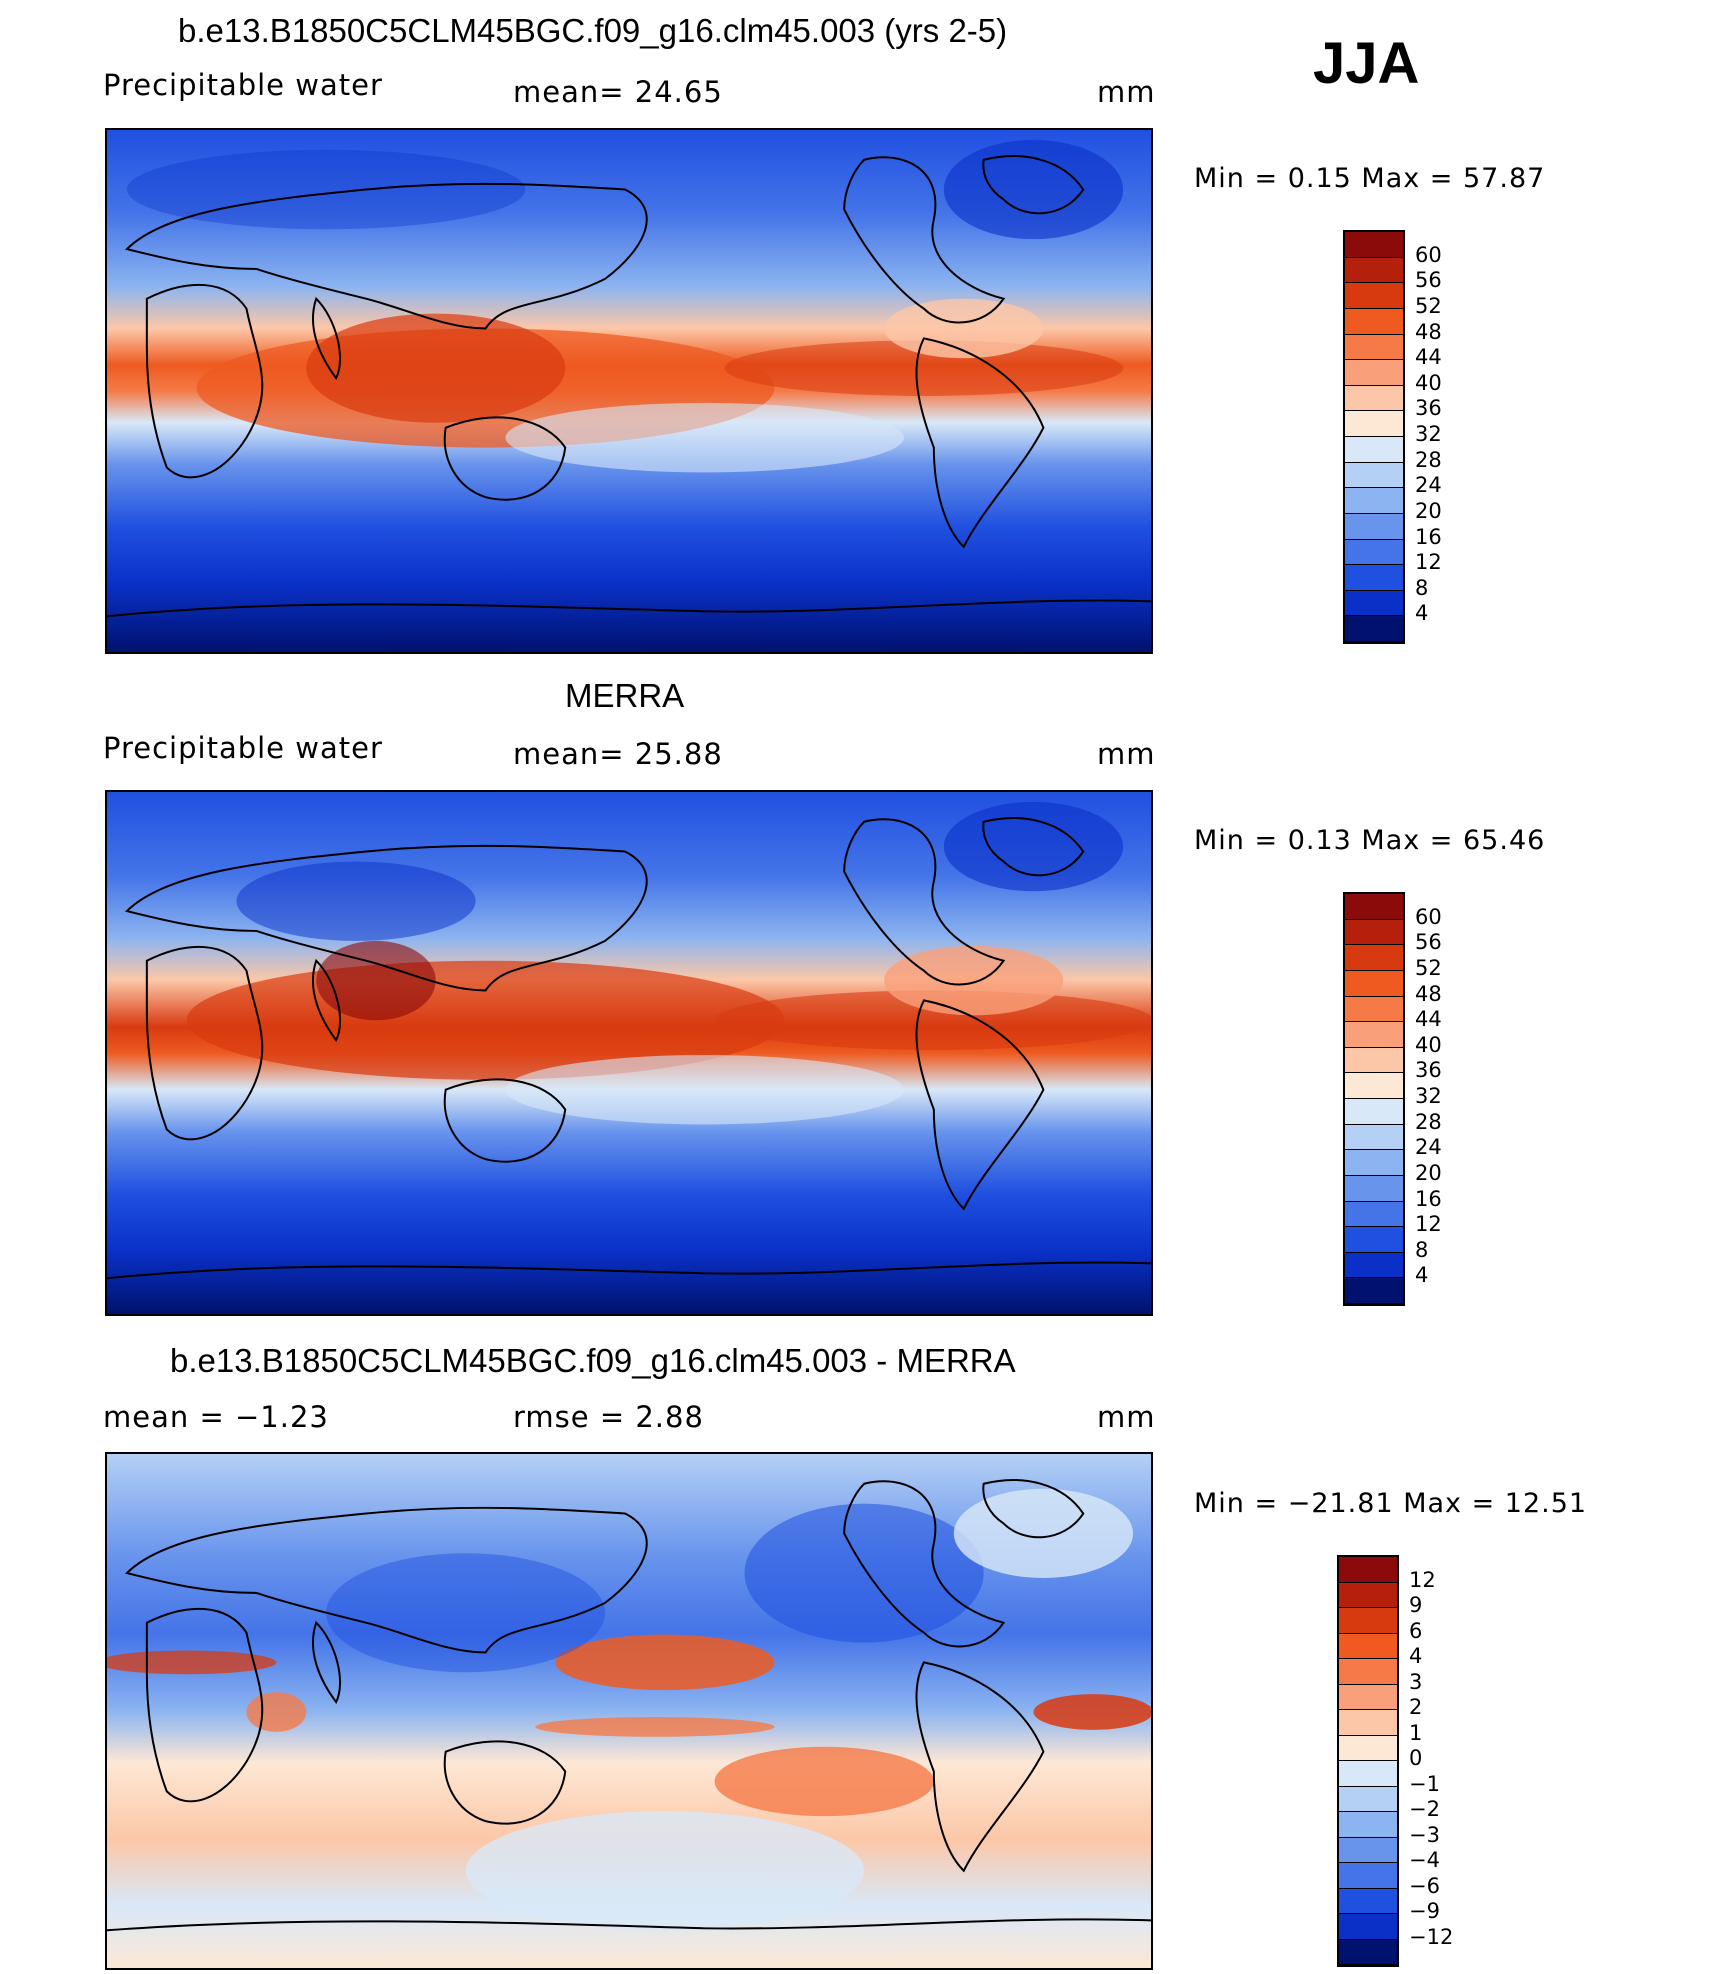  I want to click on panel-model-mean-label: mean= 24.65, so click(618, 92).